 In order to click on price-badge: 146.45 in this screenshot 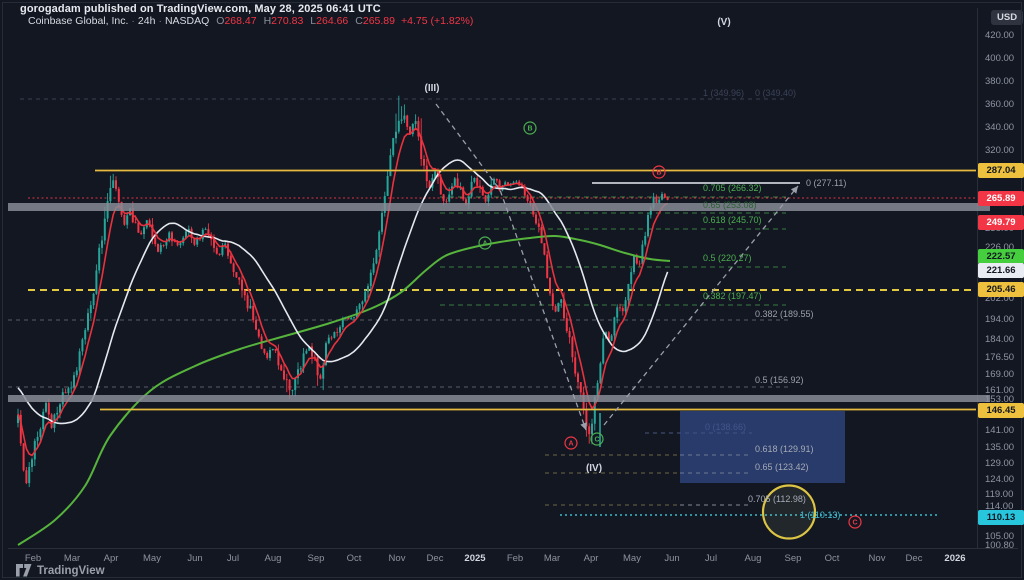, I will do `click(1001, 410)`.